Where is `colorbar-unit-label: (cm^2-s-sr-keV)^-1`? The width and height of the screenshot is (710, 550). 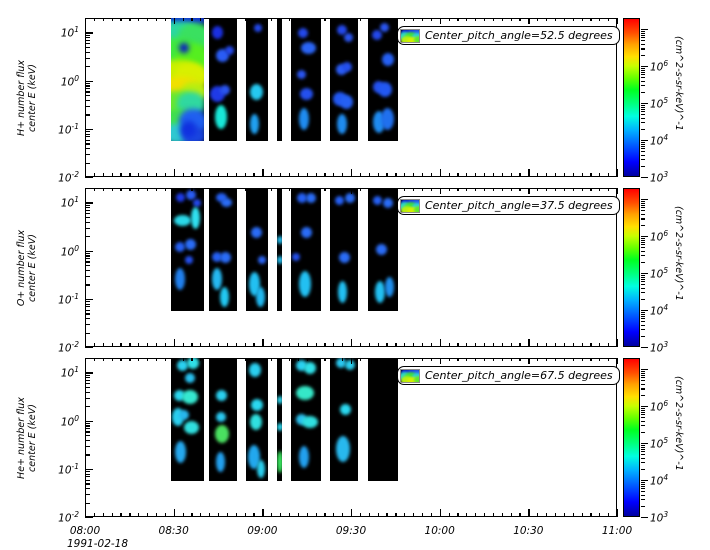
colorbar-unit-label: (cm^2-s-sr-keV)^-1 is located at coordinates (678, 83).